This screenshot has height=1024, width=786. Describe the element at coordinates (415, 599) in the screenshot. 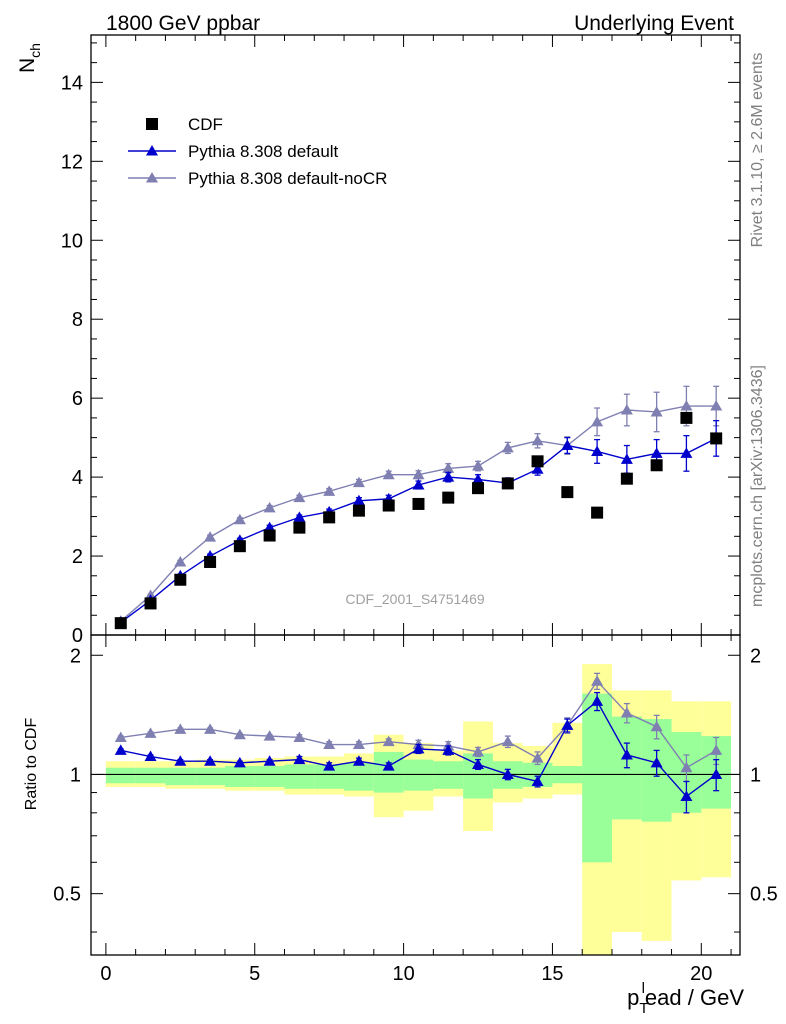

I see `analysis-id: CDF_2001_S4751469` at that location.